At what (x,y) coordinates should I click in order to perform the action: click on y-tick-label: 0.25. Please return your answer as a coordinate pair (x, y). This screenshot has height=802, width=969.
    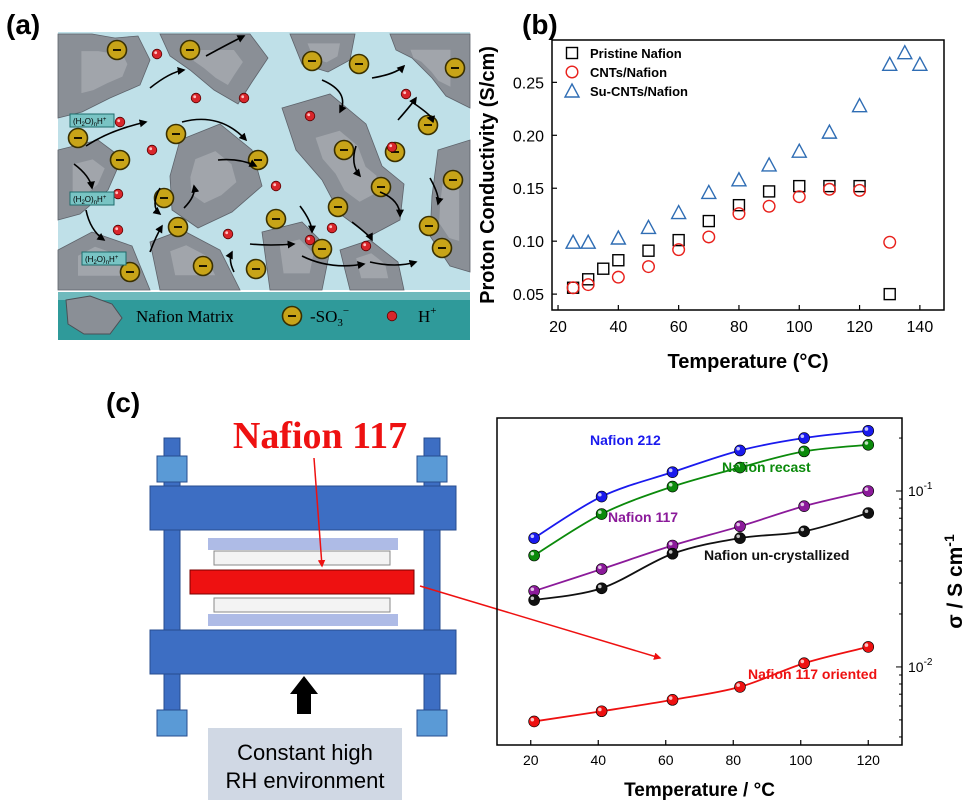
    Looking at the image, I should click on (528, 83).